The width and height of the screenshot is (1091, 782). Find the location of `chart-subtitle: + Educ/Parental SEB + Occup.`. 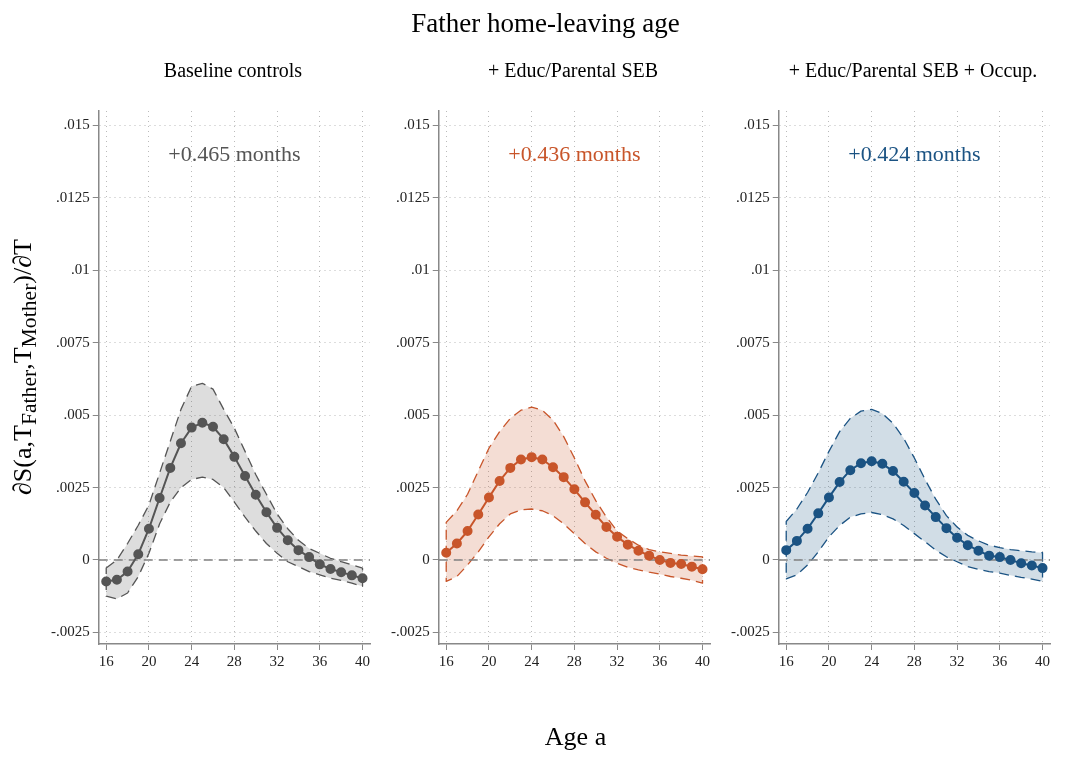

chart-subtitle: + Educ/Parental SEB + Occup. is located at coordinates (913, 71).